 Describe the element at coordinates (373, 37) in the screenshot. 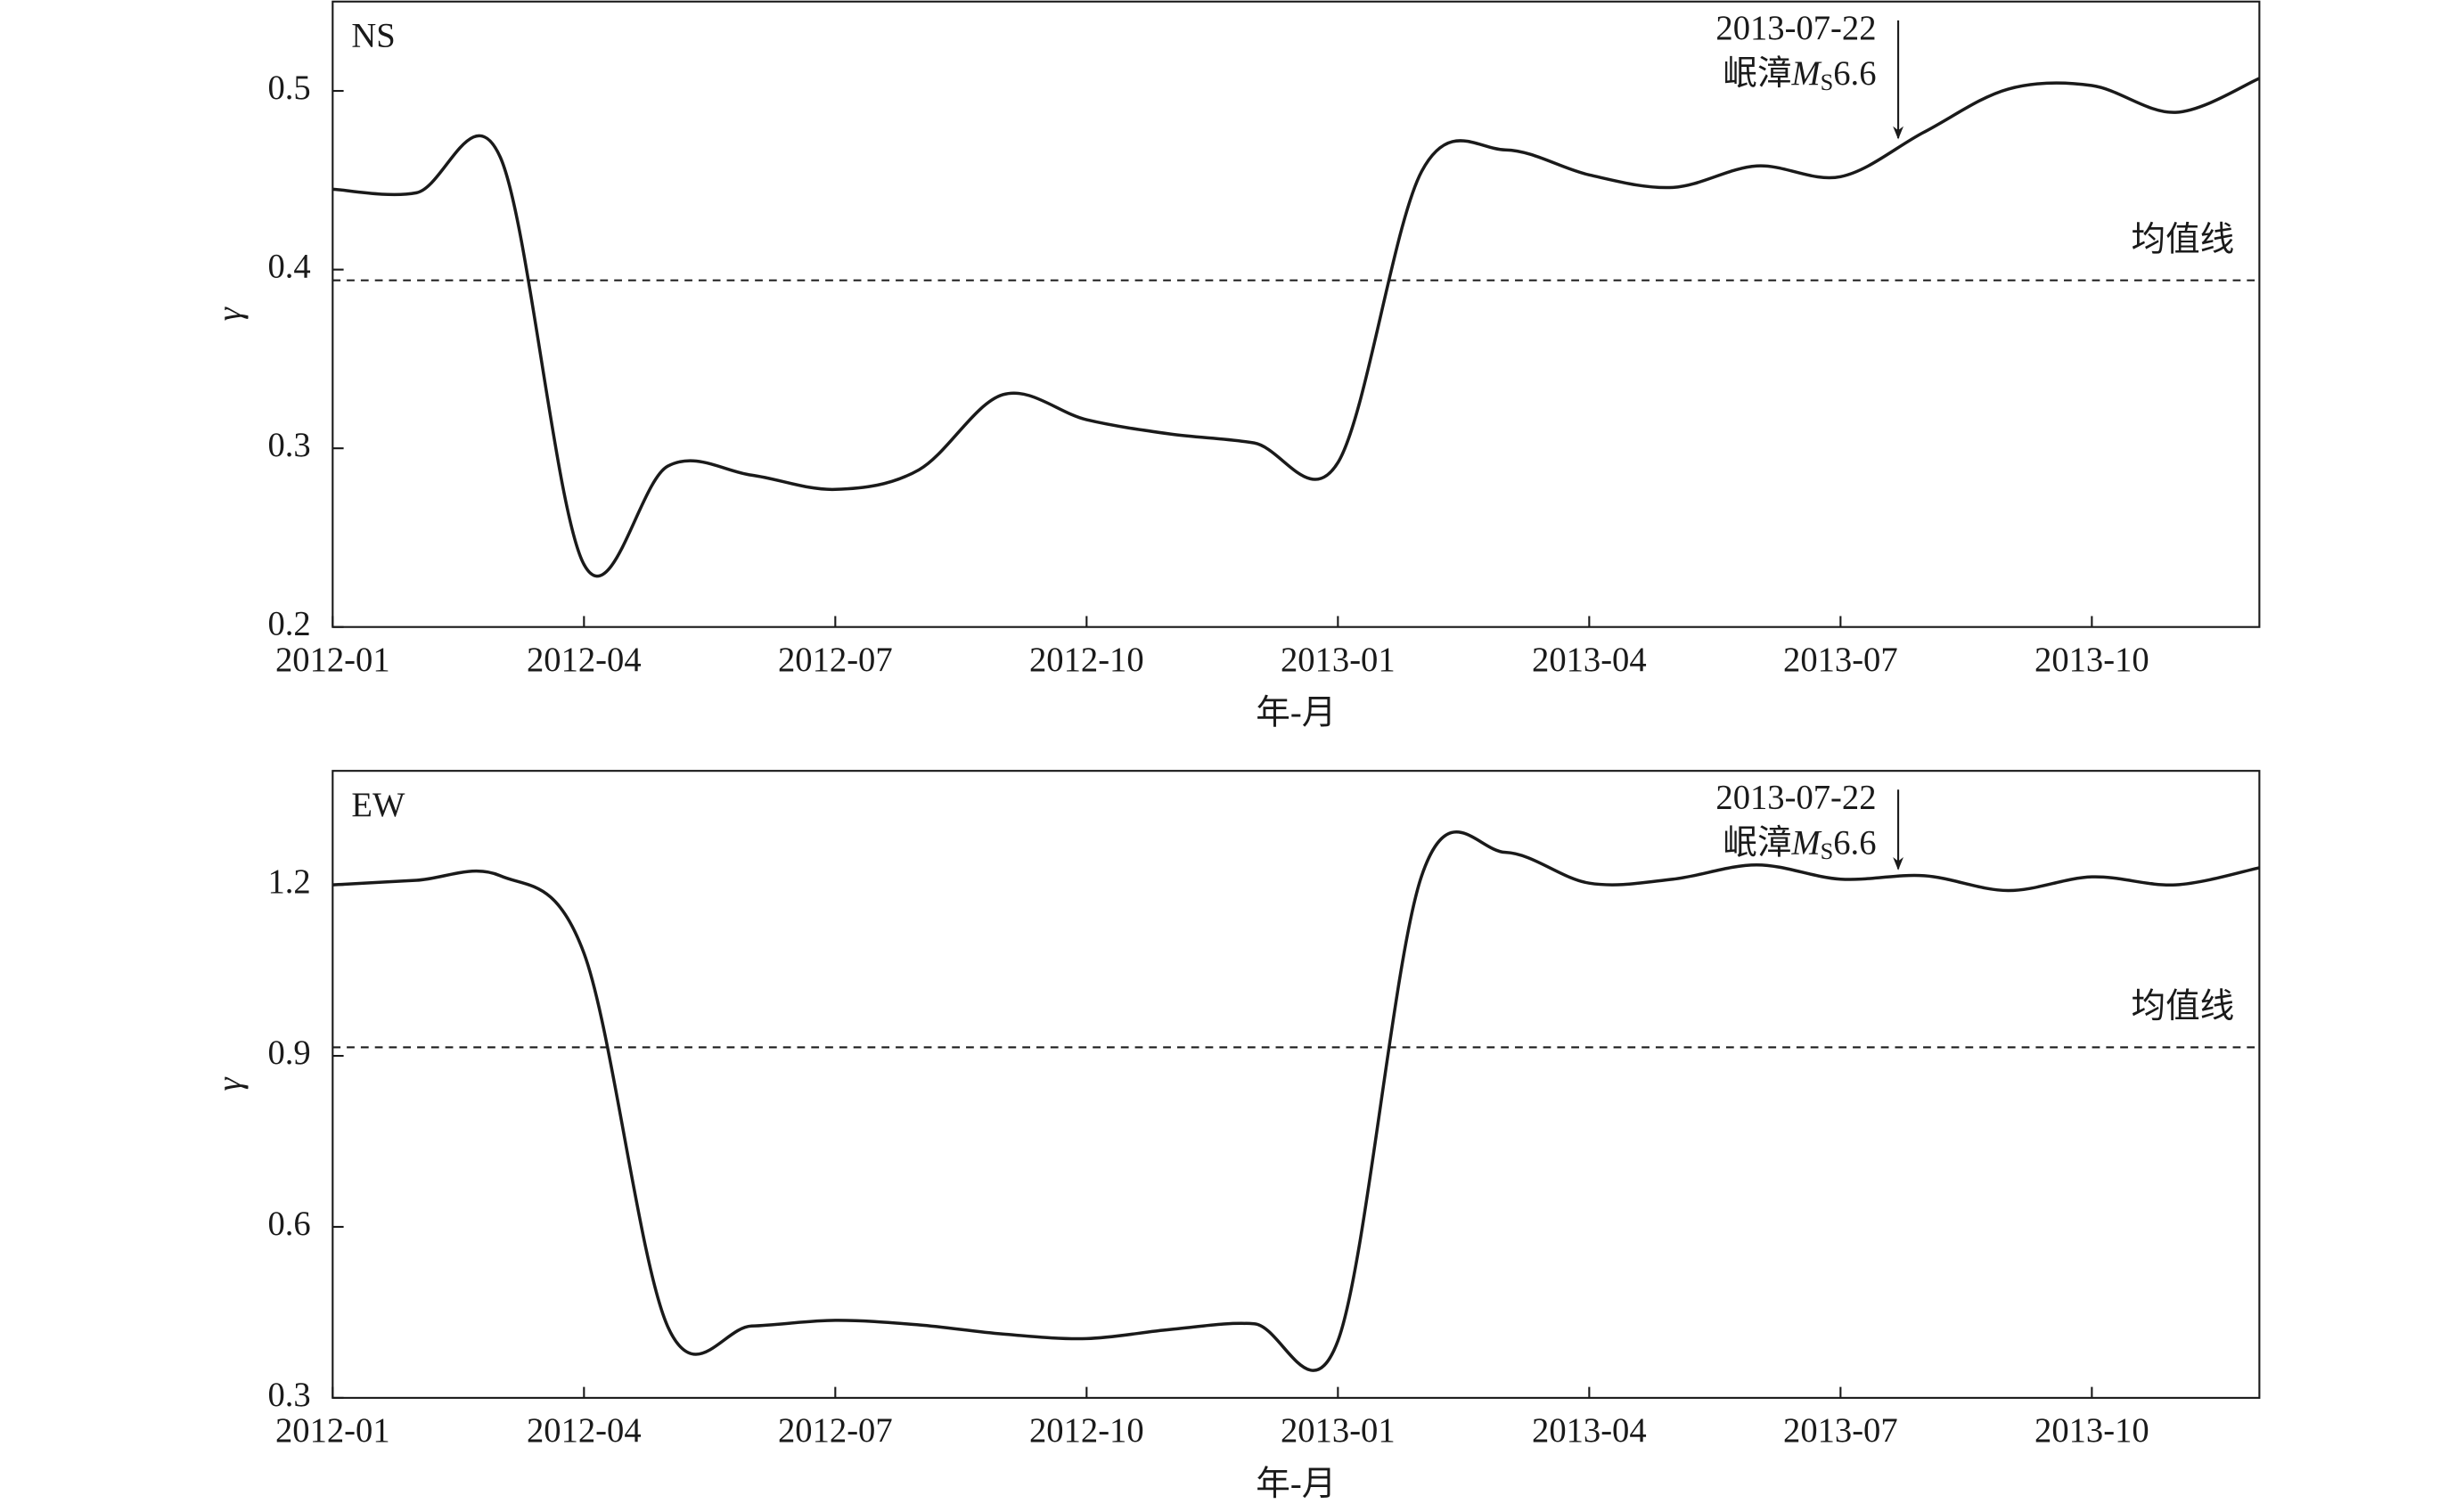

I see `panel-label: NS` at that location.